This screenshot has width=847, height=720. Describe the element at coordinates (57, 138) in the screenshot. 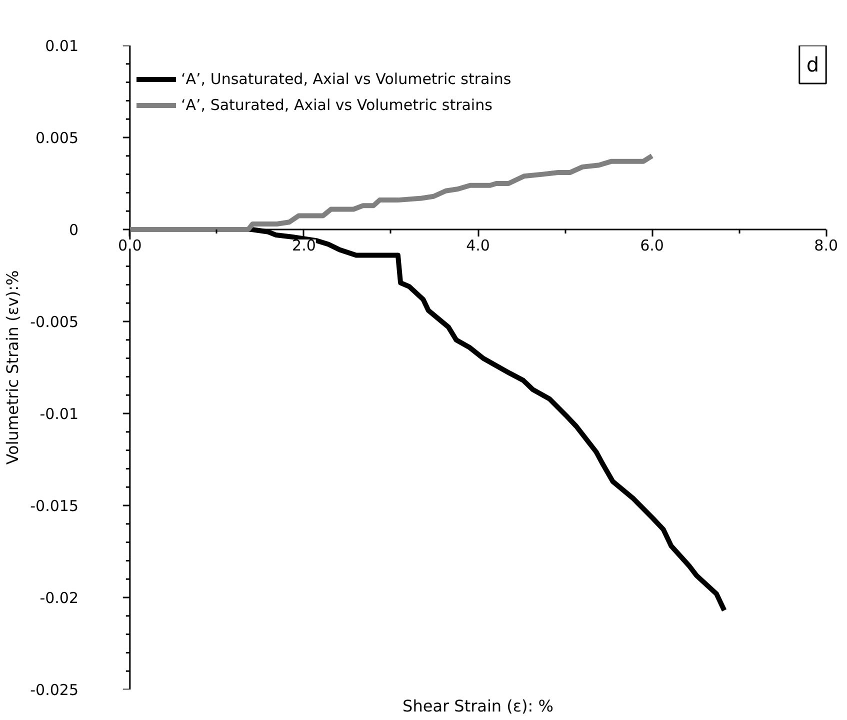

I see `y-tick-label: 0.005` at that location.